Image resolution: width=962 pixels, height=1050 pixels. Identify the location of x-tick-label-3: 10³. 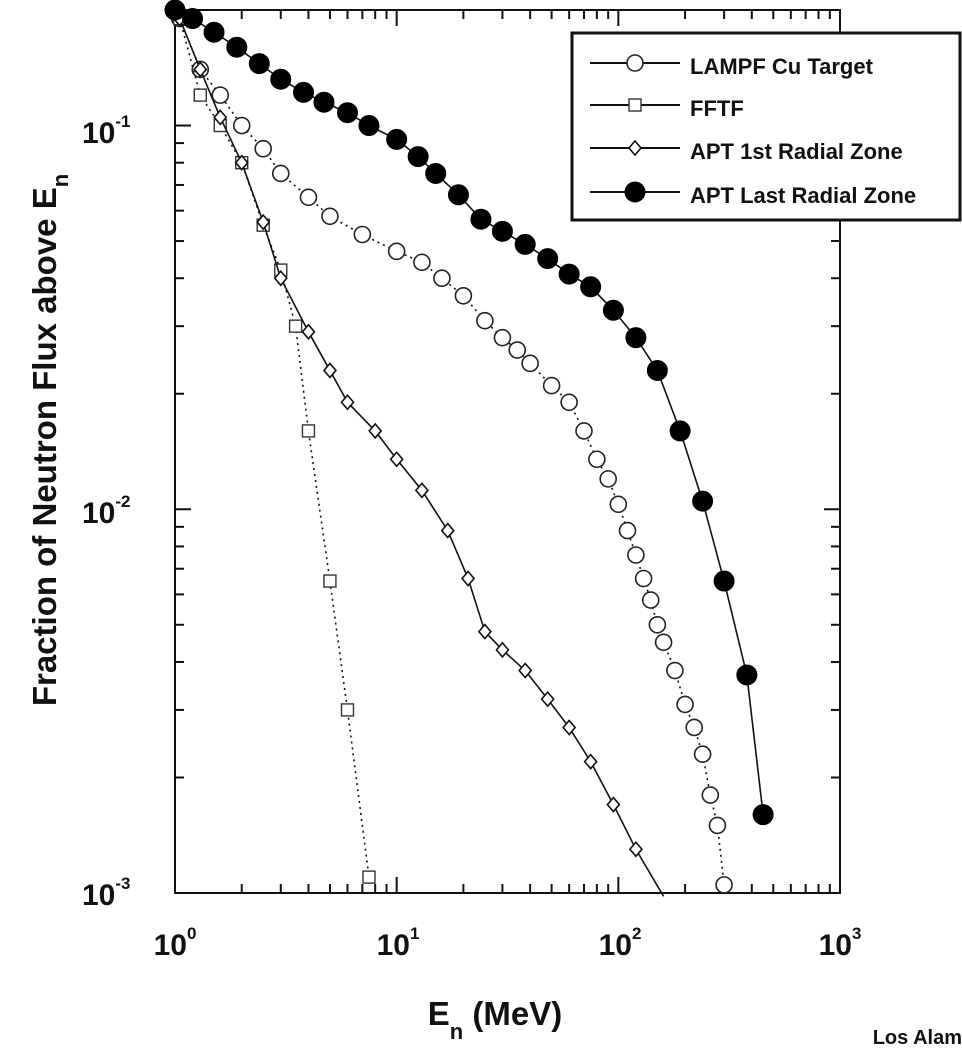
(840, 943).